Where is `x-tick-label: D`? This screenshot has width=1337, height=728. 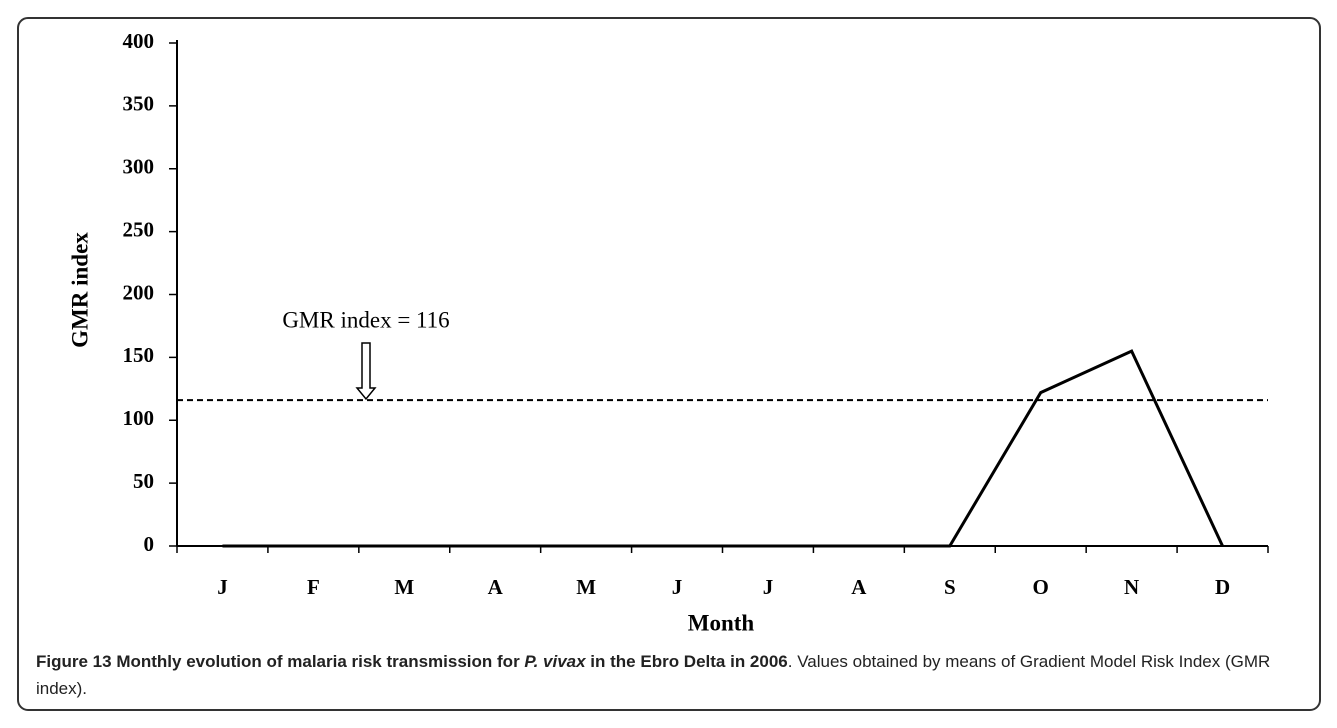
x-tick-label: D is located at coordinates (1222, 587).